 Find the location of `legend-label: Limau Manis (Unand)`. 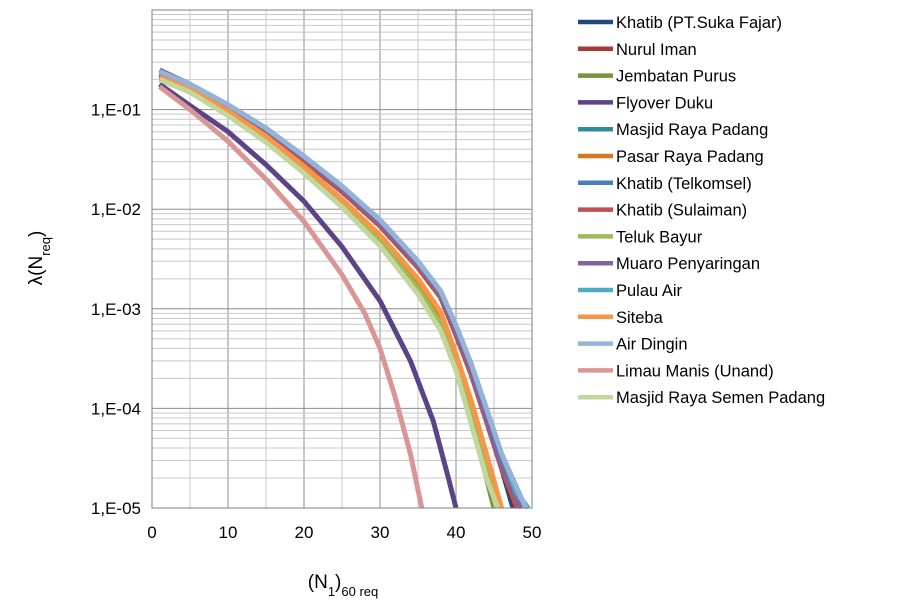

legend-label: Limau Manis (Unand) is located at coordinates (695, 371).